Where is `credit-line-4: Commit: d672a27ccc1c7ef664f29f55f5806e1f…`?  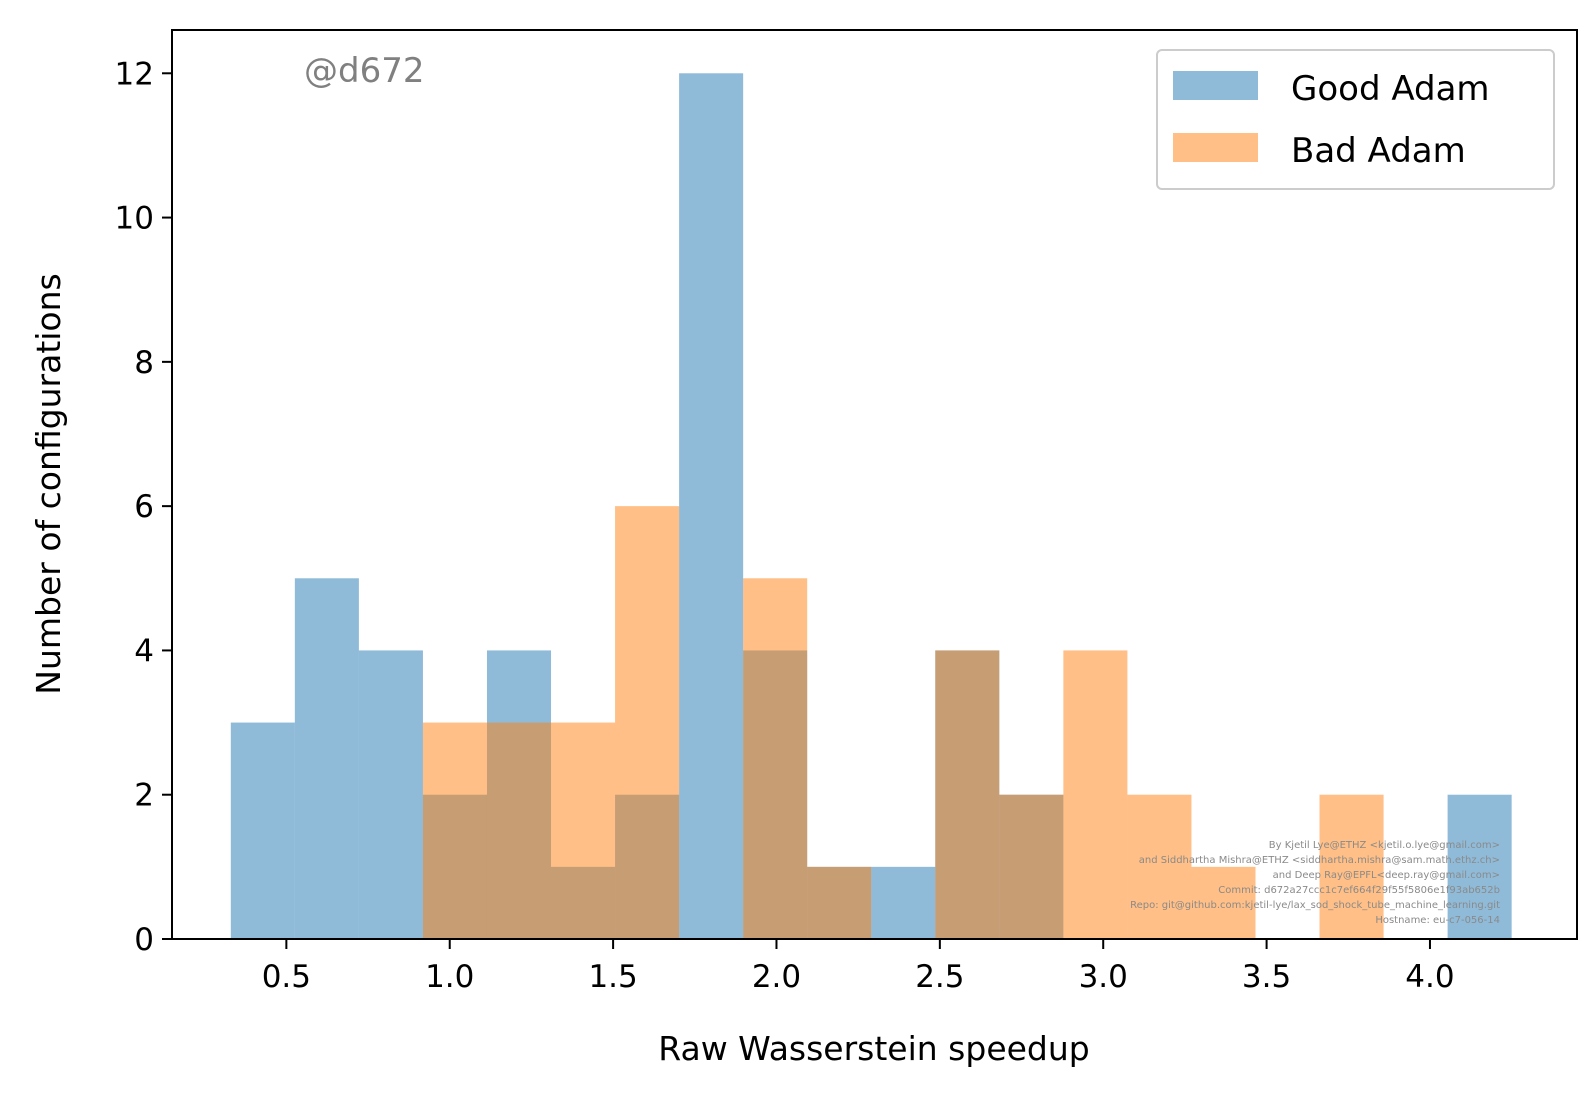
credit-line-4: Commit: d672a27ccc1c7ef664f29f55f5806e1f… is located at coordinates (1359, 890).